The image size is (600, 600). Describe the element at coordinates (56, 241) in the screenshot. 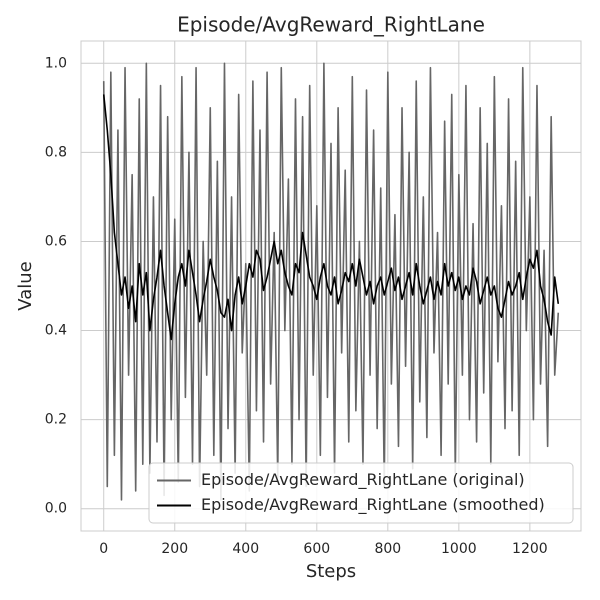

I see `y-tick-label: 0.6` at that location.